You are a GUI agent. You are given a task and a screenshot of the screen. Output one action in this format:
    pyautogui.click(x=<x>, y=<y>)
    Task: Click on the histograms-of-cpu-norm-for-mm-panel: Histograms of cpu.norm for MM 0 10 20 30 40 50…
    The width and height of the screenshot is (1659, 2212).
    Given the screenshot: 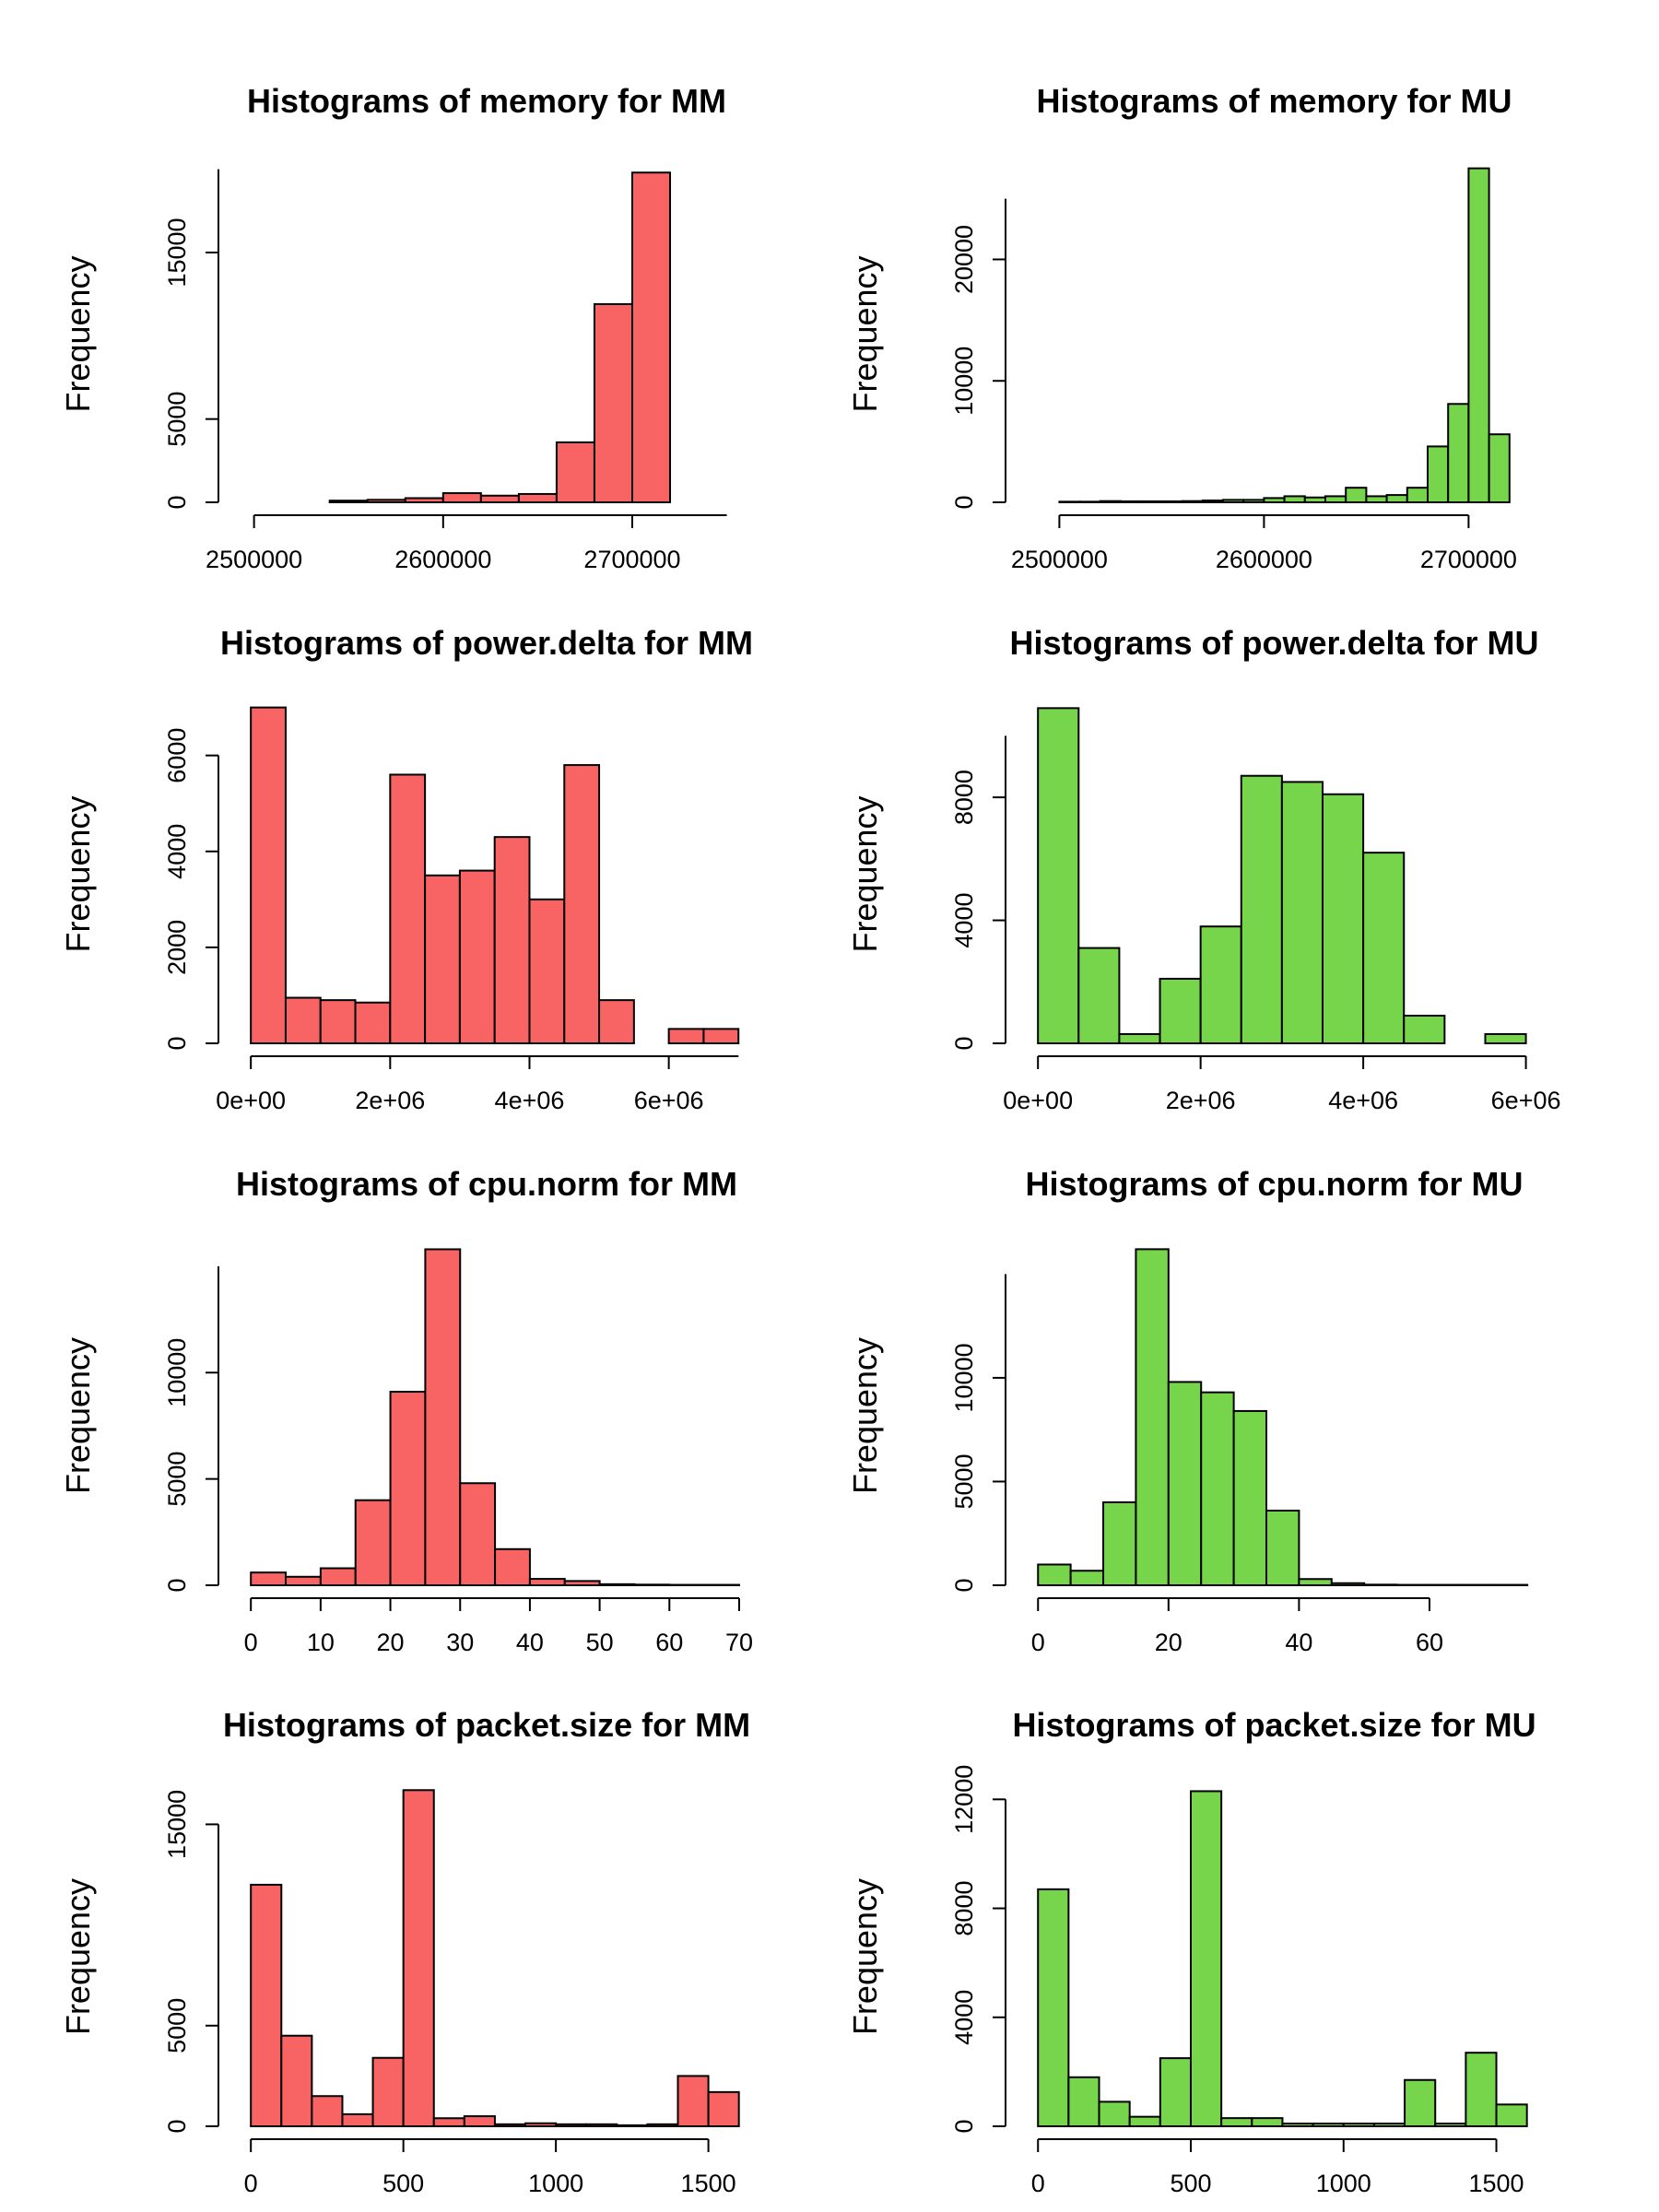 What is the action you would take?
    pyautogui.click(x=406, y=1410)
    